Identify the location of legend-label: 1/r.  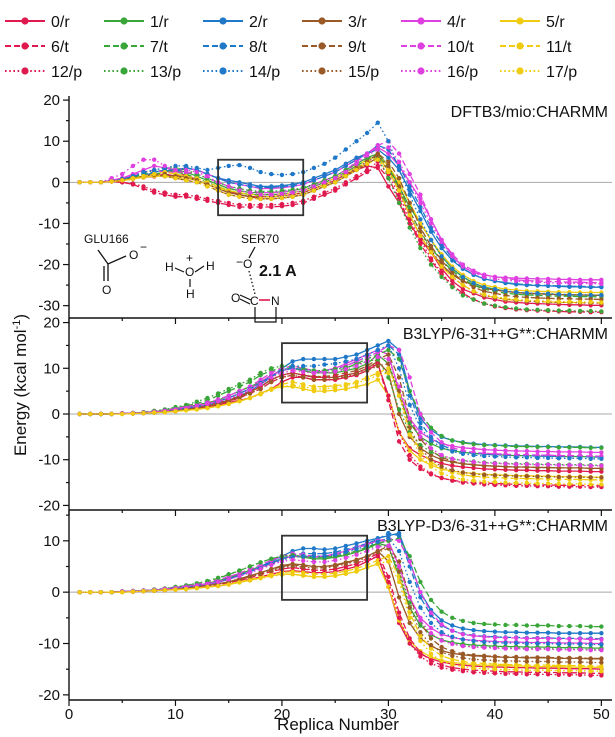
(159, 22).